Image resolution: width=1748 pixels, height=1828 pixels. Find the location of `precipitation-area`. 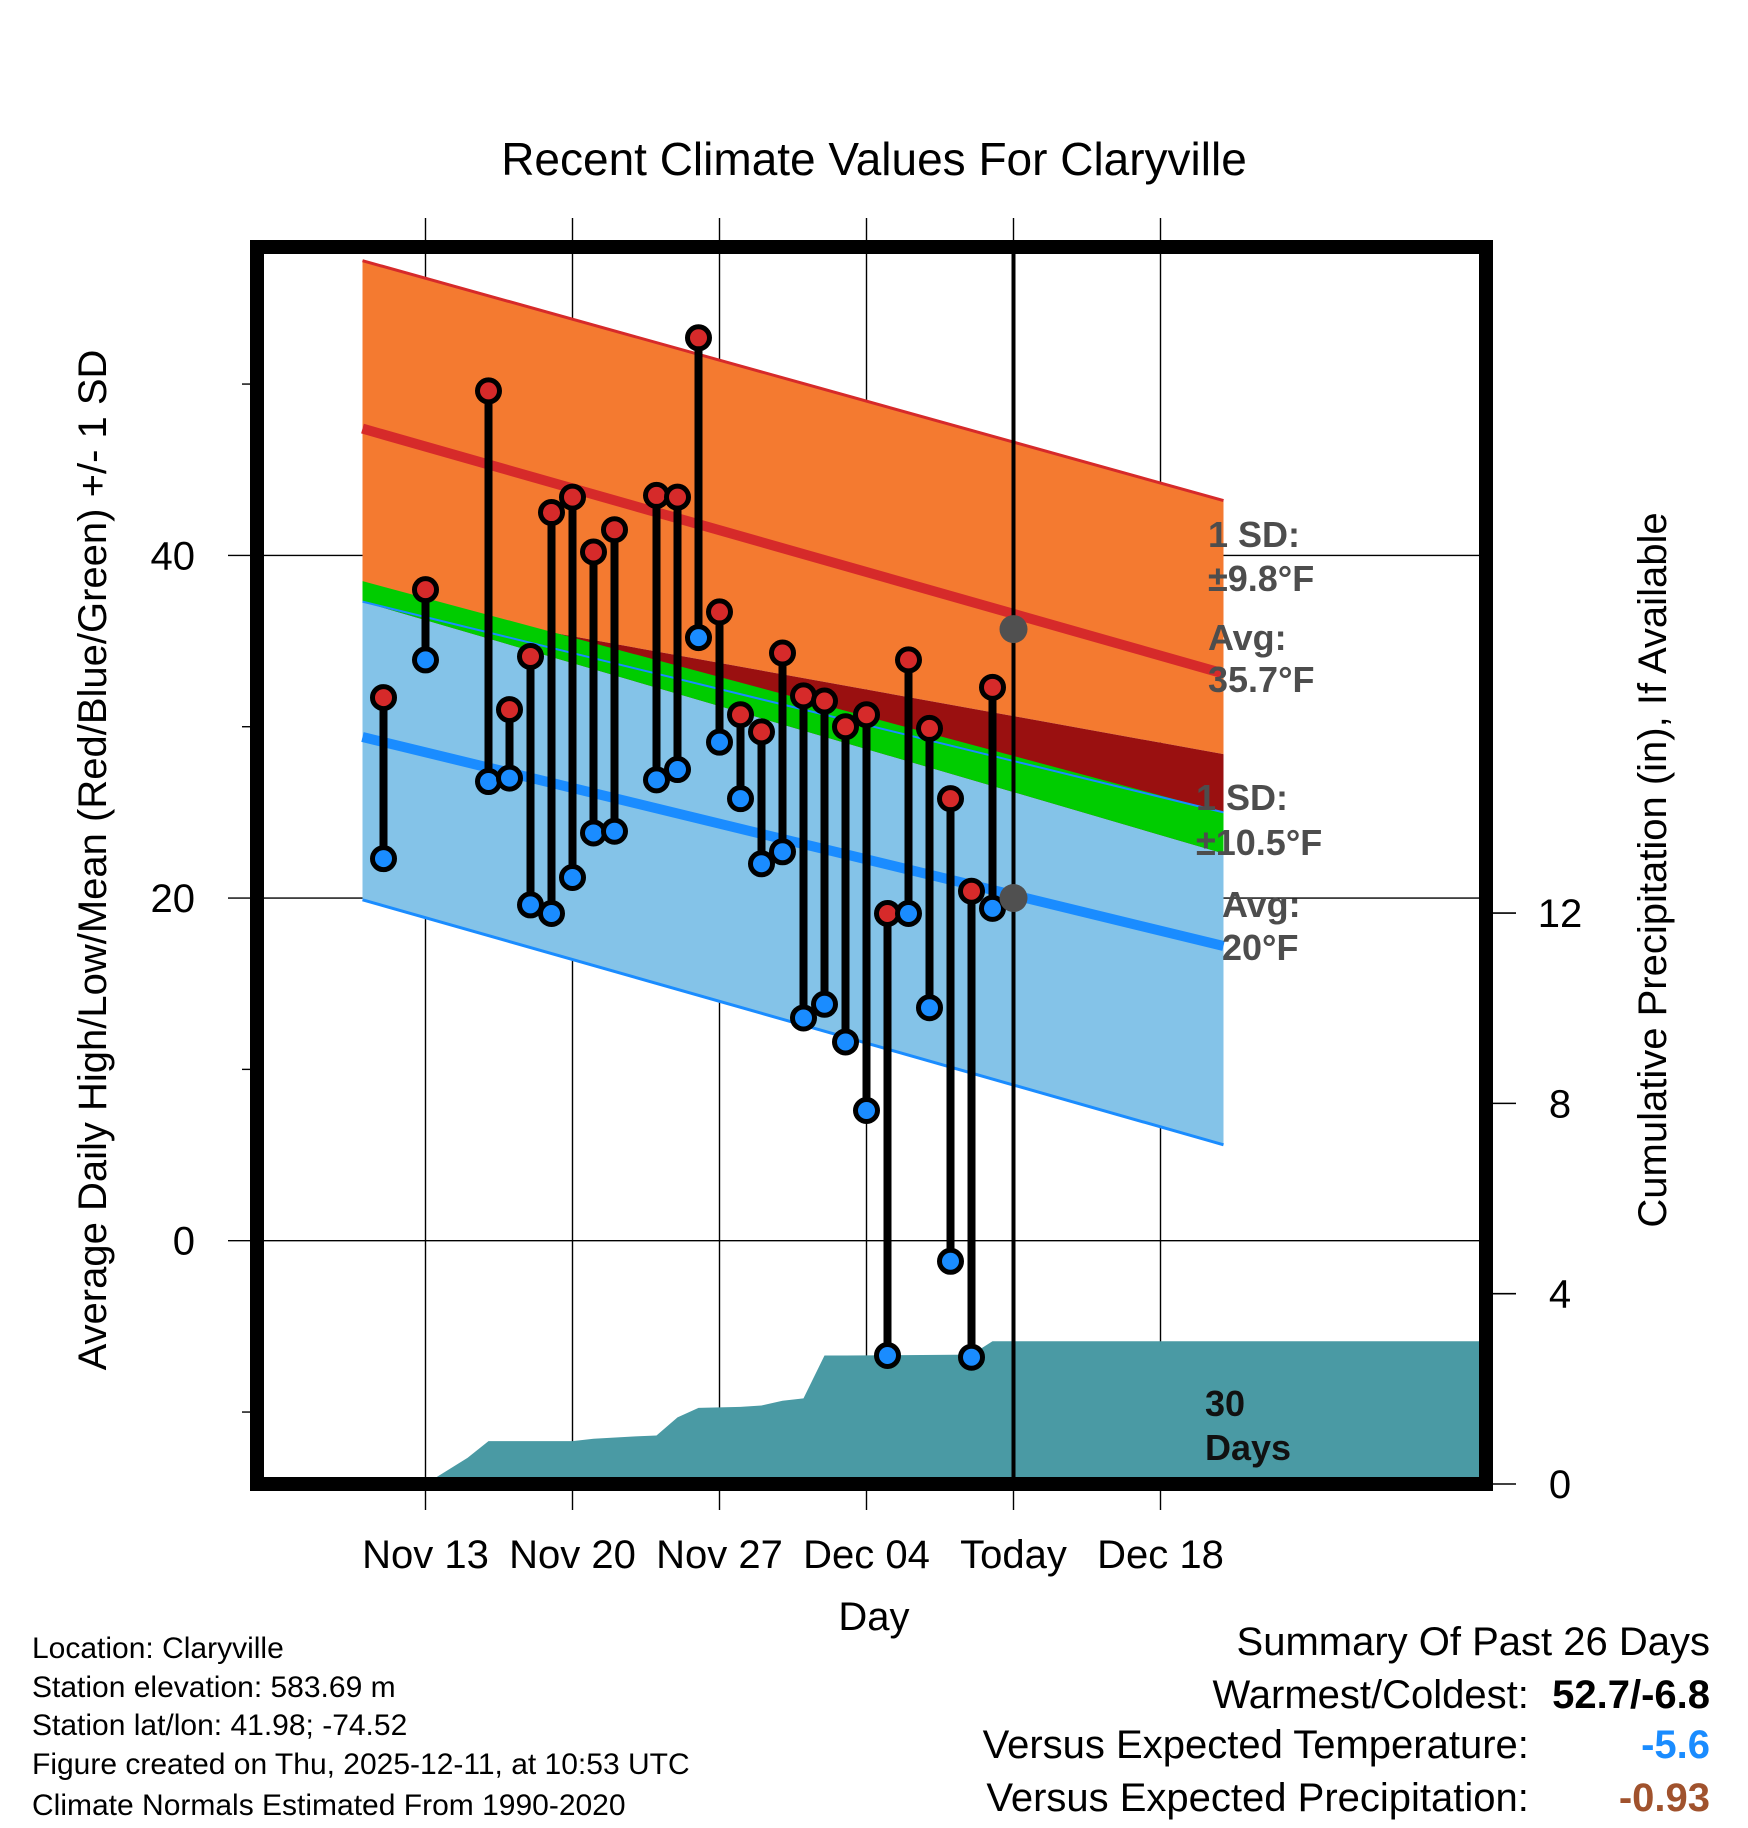

precipitation-area is located at coordinates (877, 1412).